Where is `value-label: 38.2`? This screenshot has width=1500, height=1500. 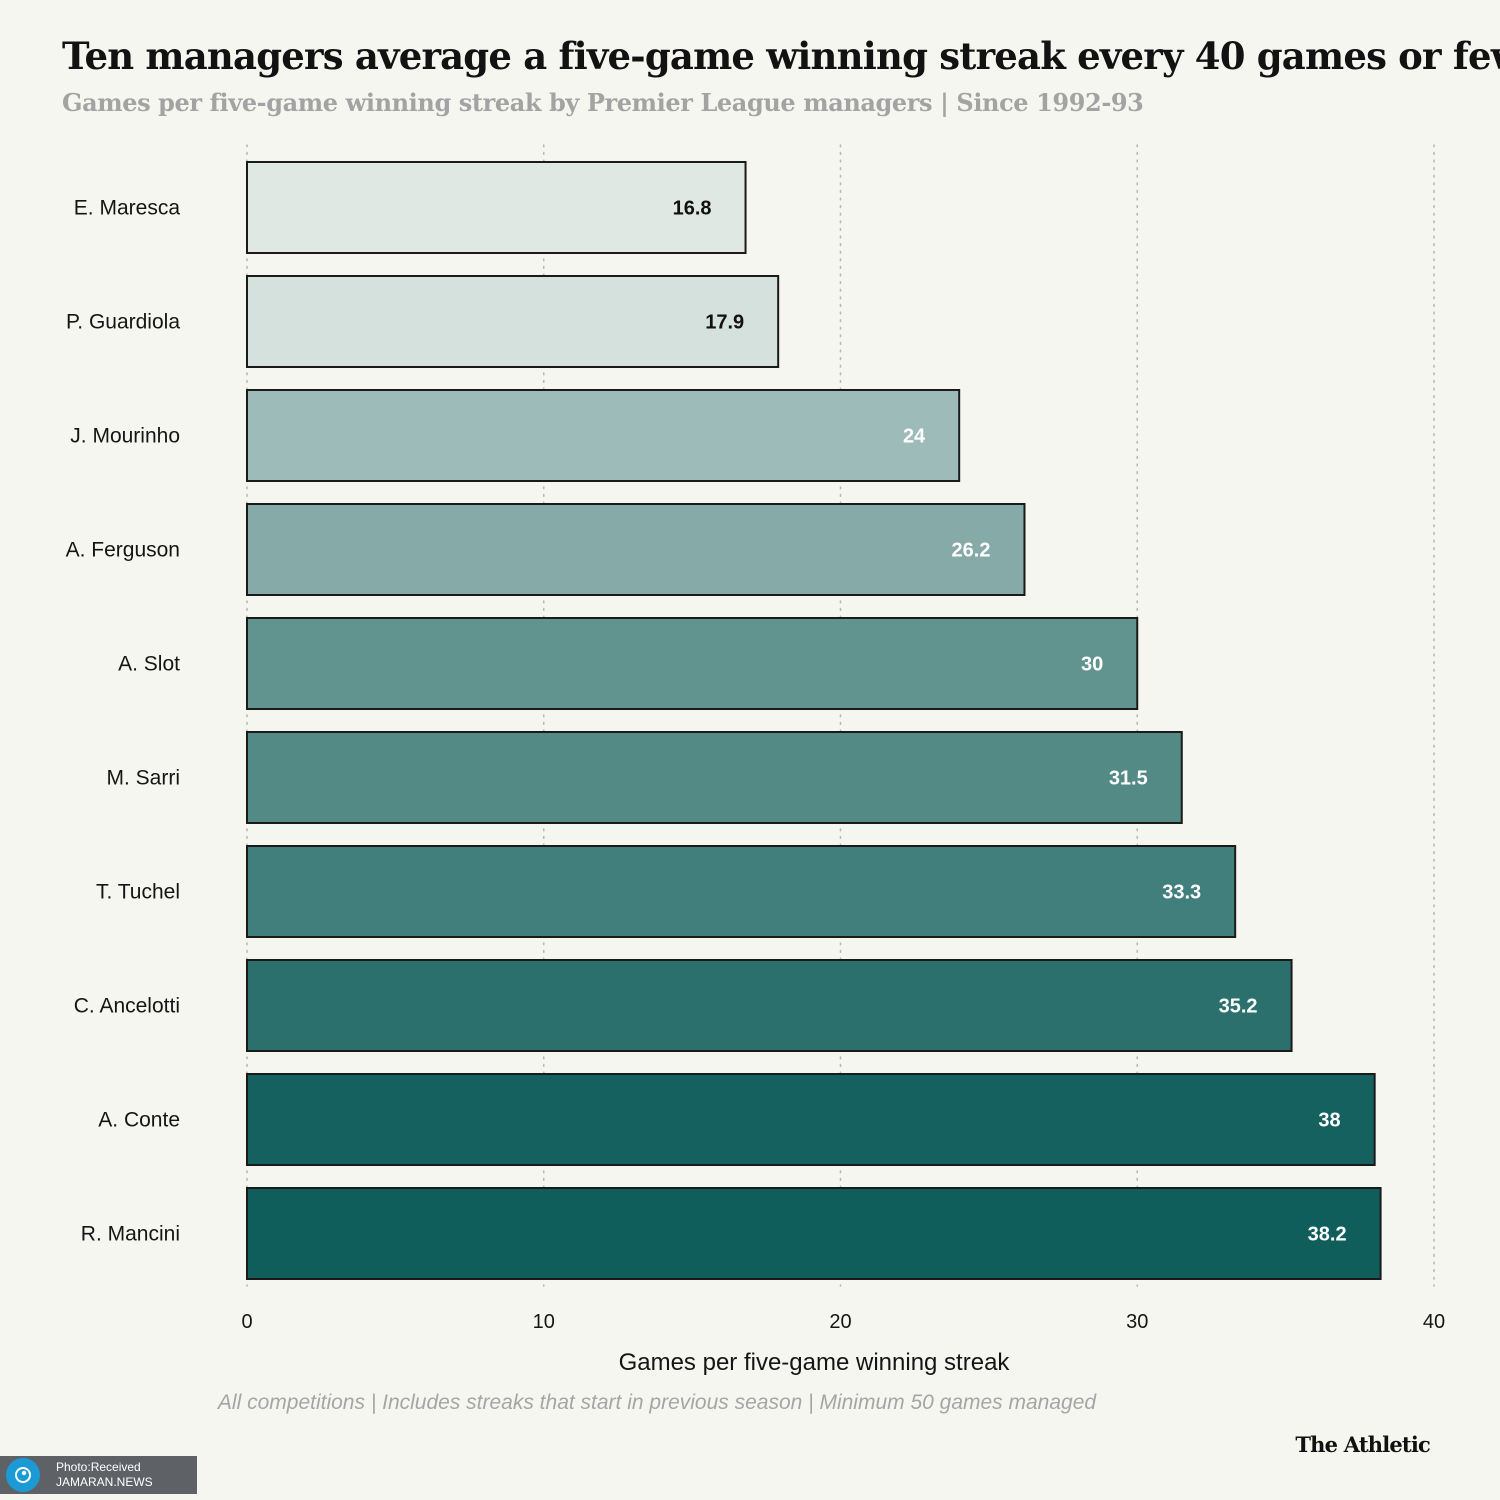
value-label: 38.2 is located at coordinates (1327, 1235).